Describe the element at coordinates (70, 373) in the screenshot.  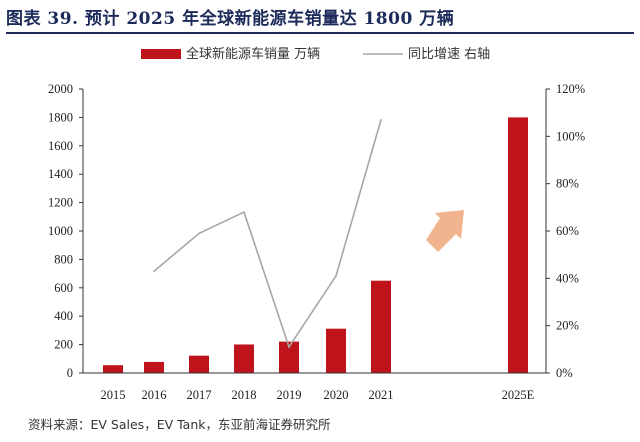
I see `y-left-tick-0: 0` at that location.